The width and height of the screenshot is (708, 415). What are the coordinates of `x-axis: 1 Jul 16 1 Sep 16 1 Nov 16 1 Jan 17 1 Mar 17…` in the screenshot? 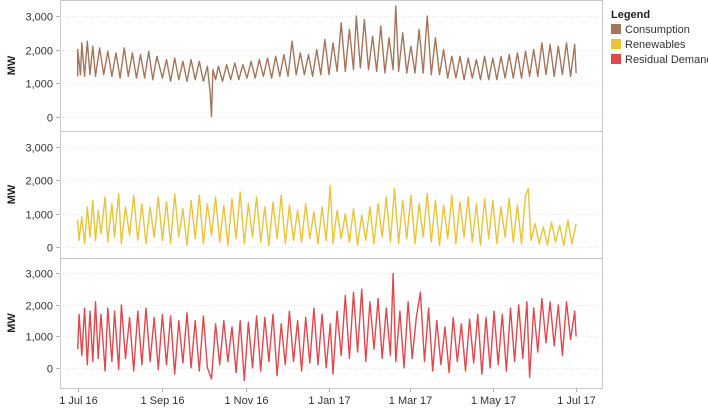 It's located at (331, 397).